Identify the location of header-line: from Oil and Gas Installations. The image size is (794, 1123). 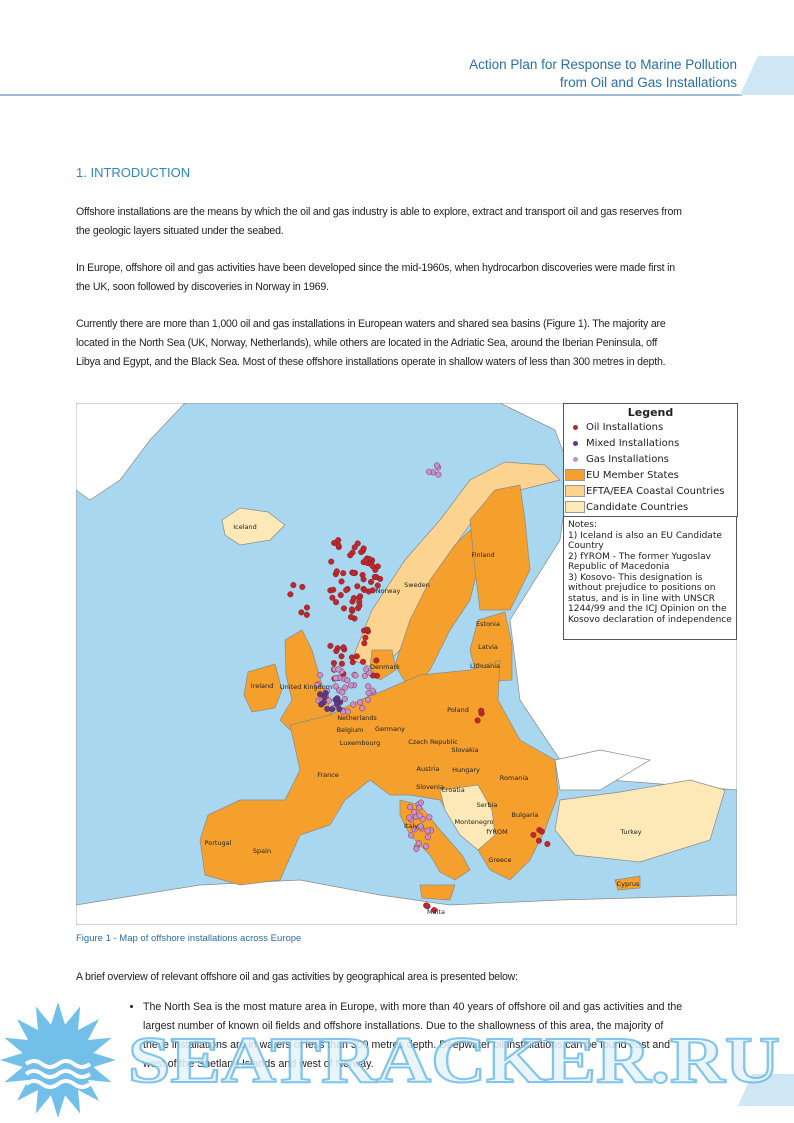
(648, 82).